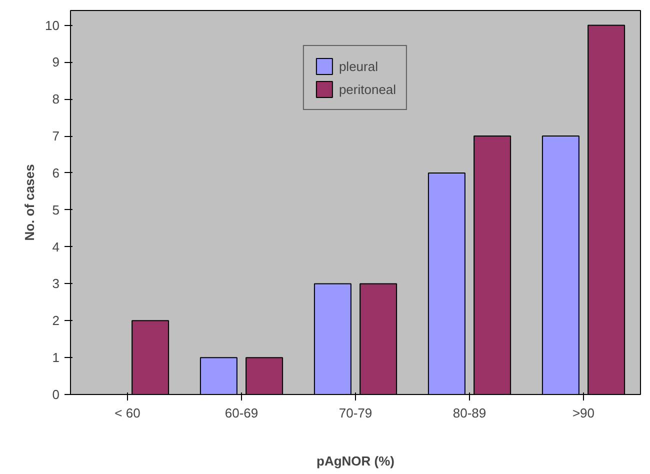 This screenshot has width=650, height=474. I want to click on y-tick-label: 6, so click(56, 172).